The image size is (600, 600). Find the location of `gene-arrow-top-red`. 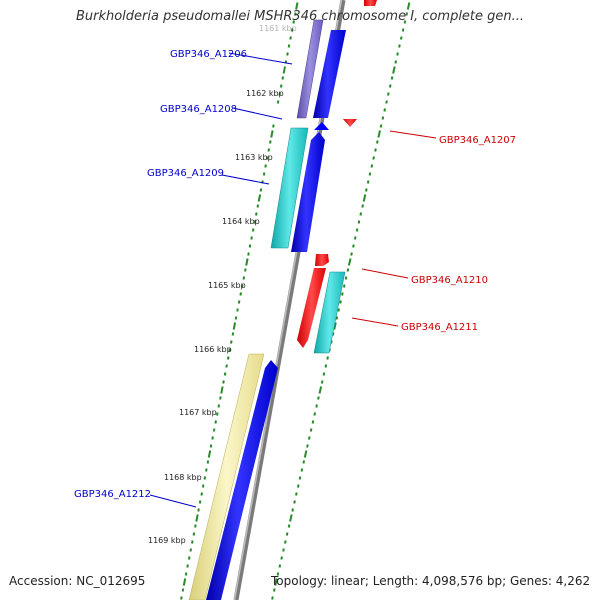

gene-arrow-top-red is located at coordinates (370, 3).